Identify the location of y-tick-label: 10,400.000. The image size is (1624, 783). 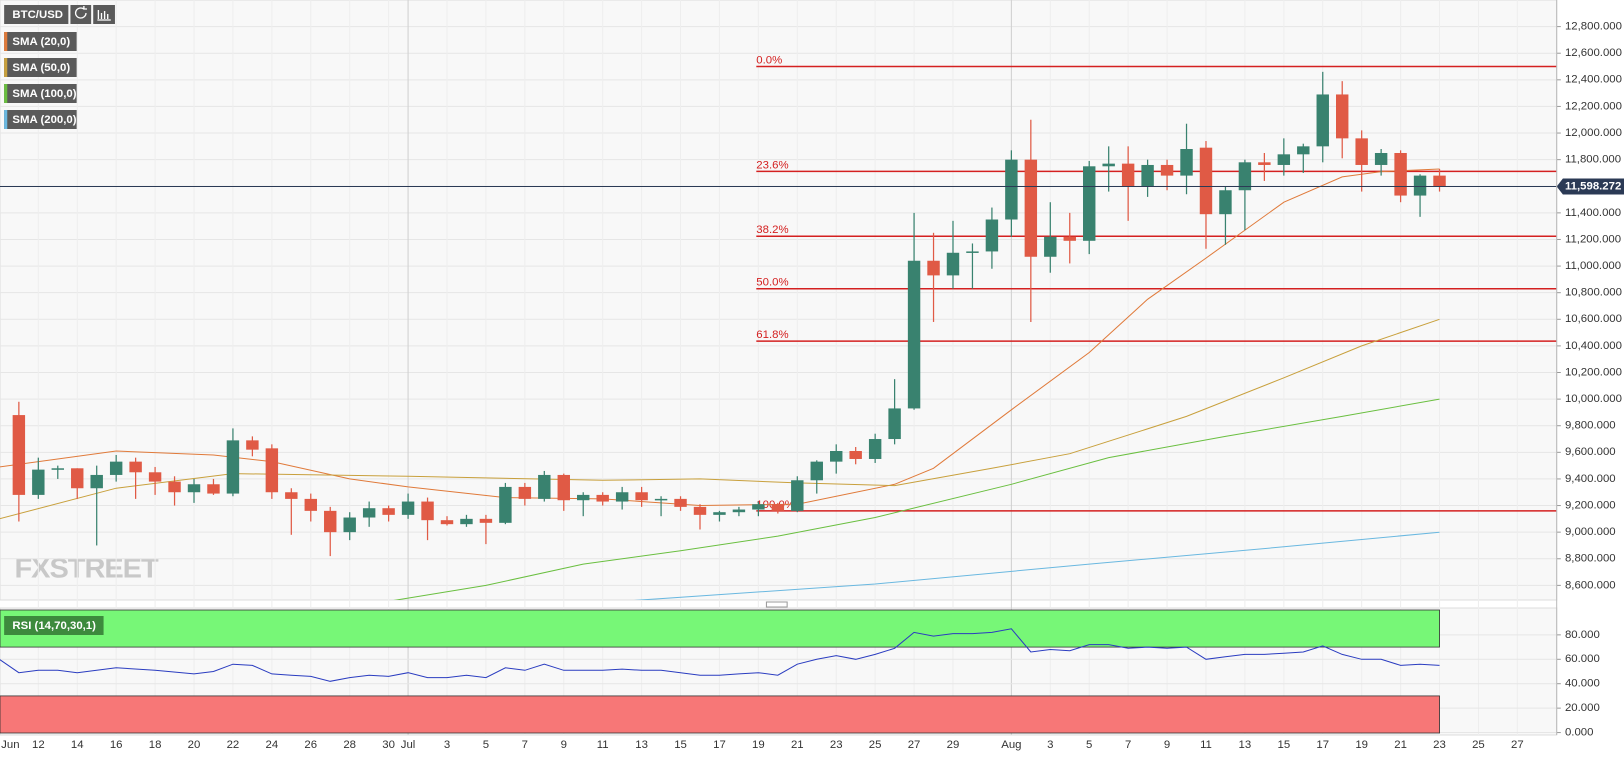
(1593, 346).